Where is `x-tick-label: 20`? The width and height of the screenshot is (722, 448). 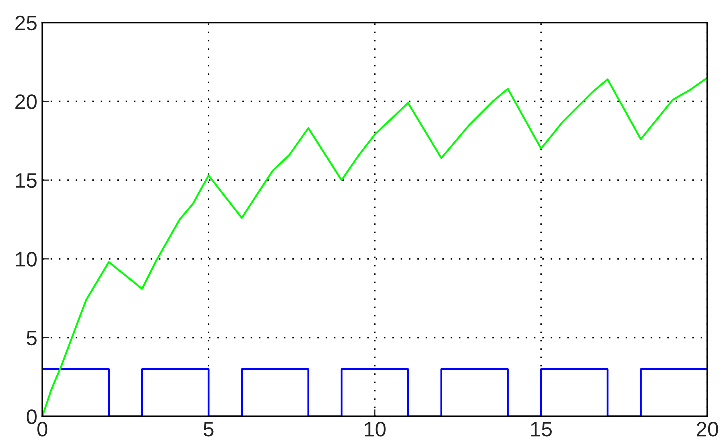
x-tick-label: 20 is located at coordinates (707, 429).